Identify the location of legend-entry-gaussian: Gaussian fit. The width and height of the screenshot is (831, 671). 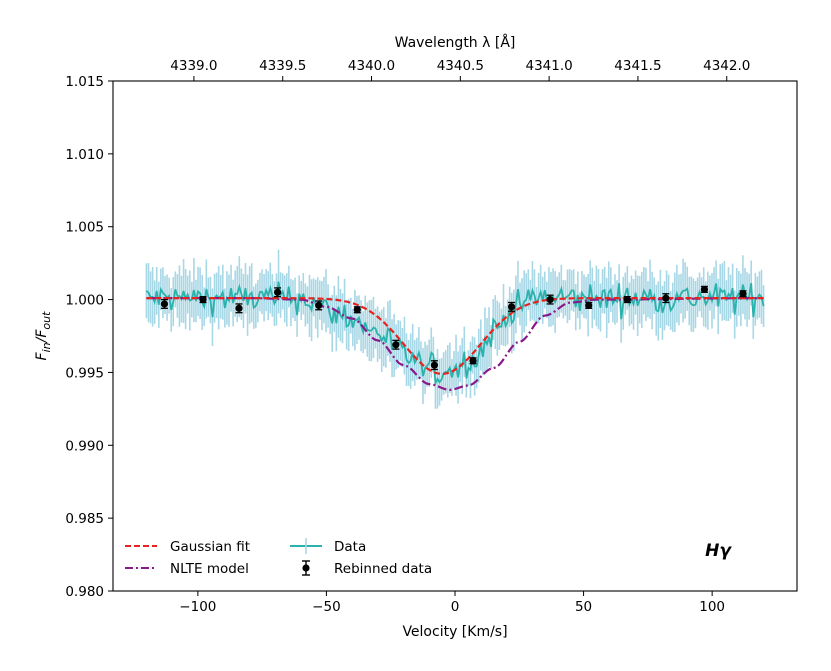
(187, 547).